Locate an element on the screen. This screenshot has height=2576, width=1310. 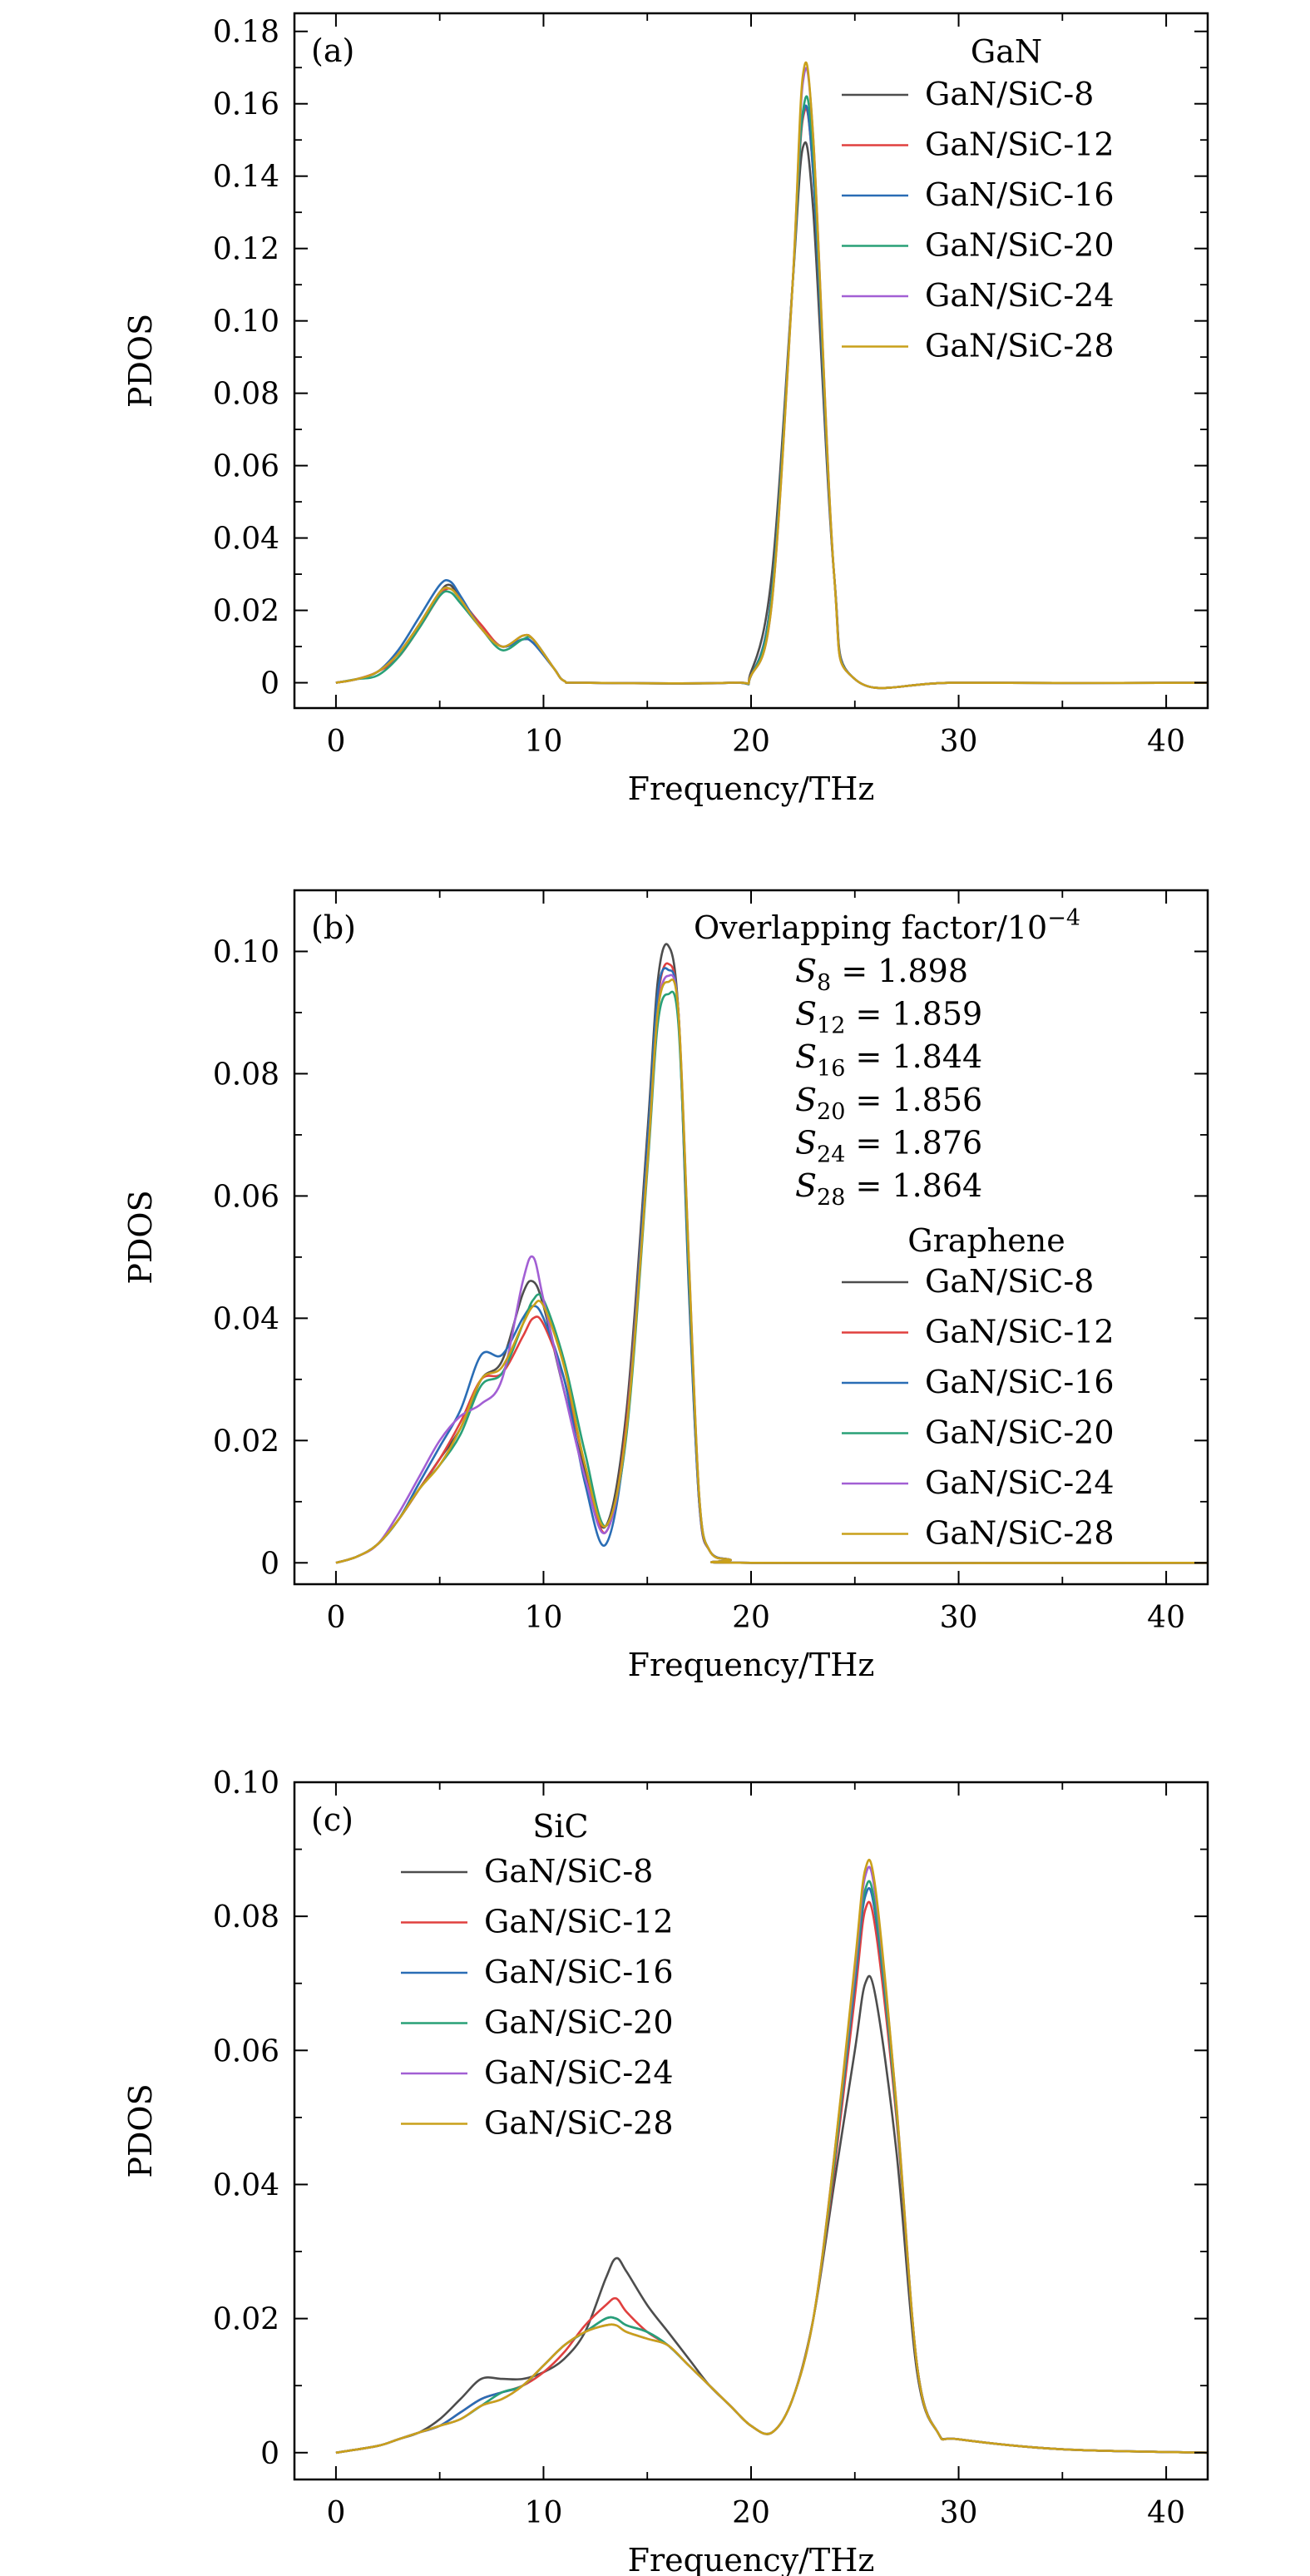
overlap-value: = 1.898 is located at coordinates (900, 971).